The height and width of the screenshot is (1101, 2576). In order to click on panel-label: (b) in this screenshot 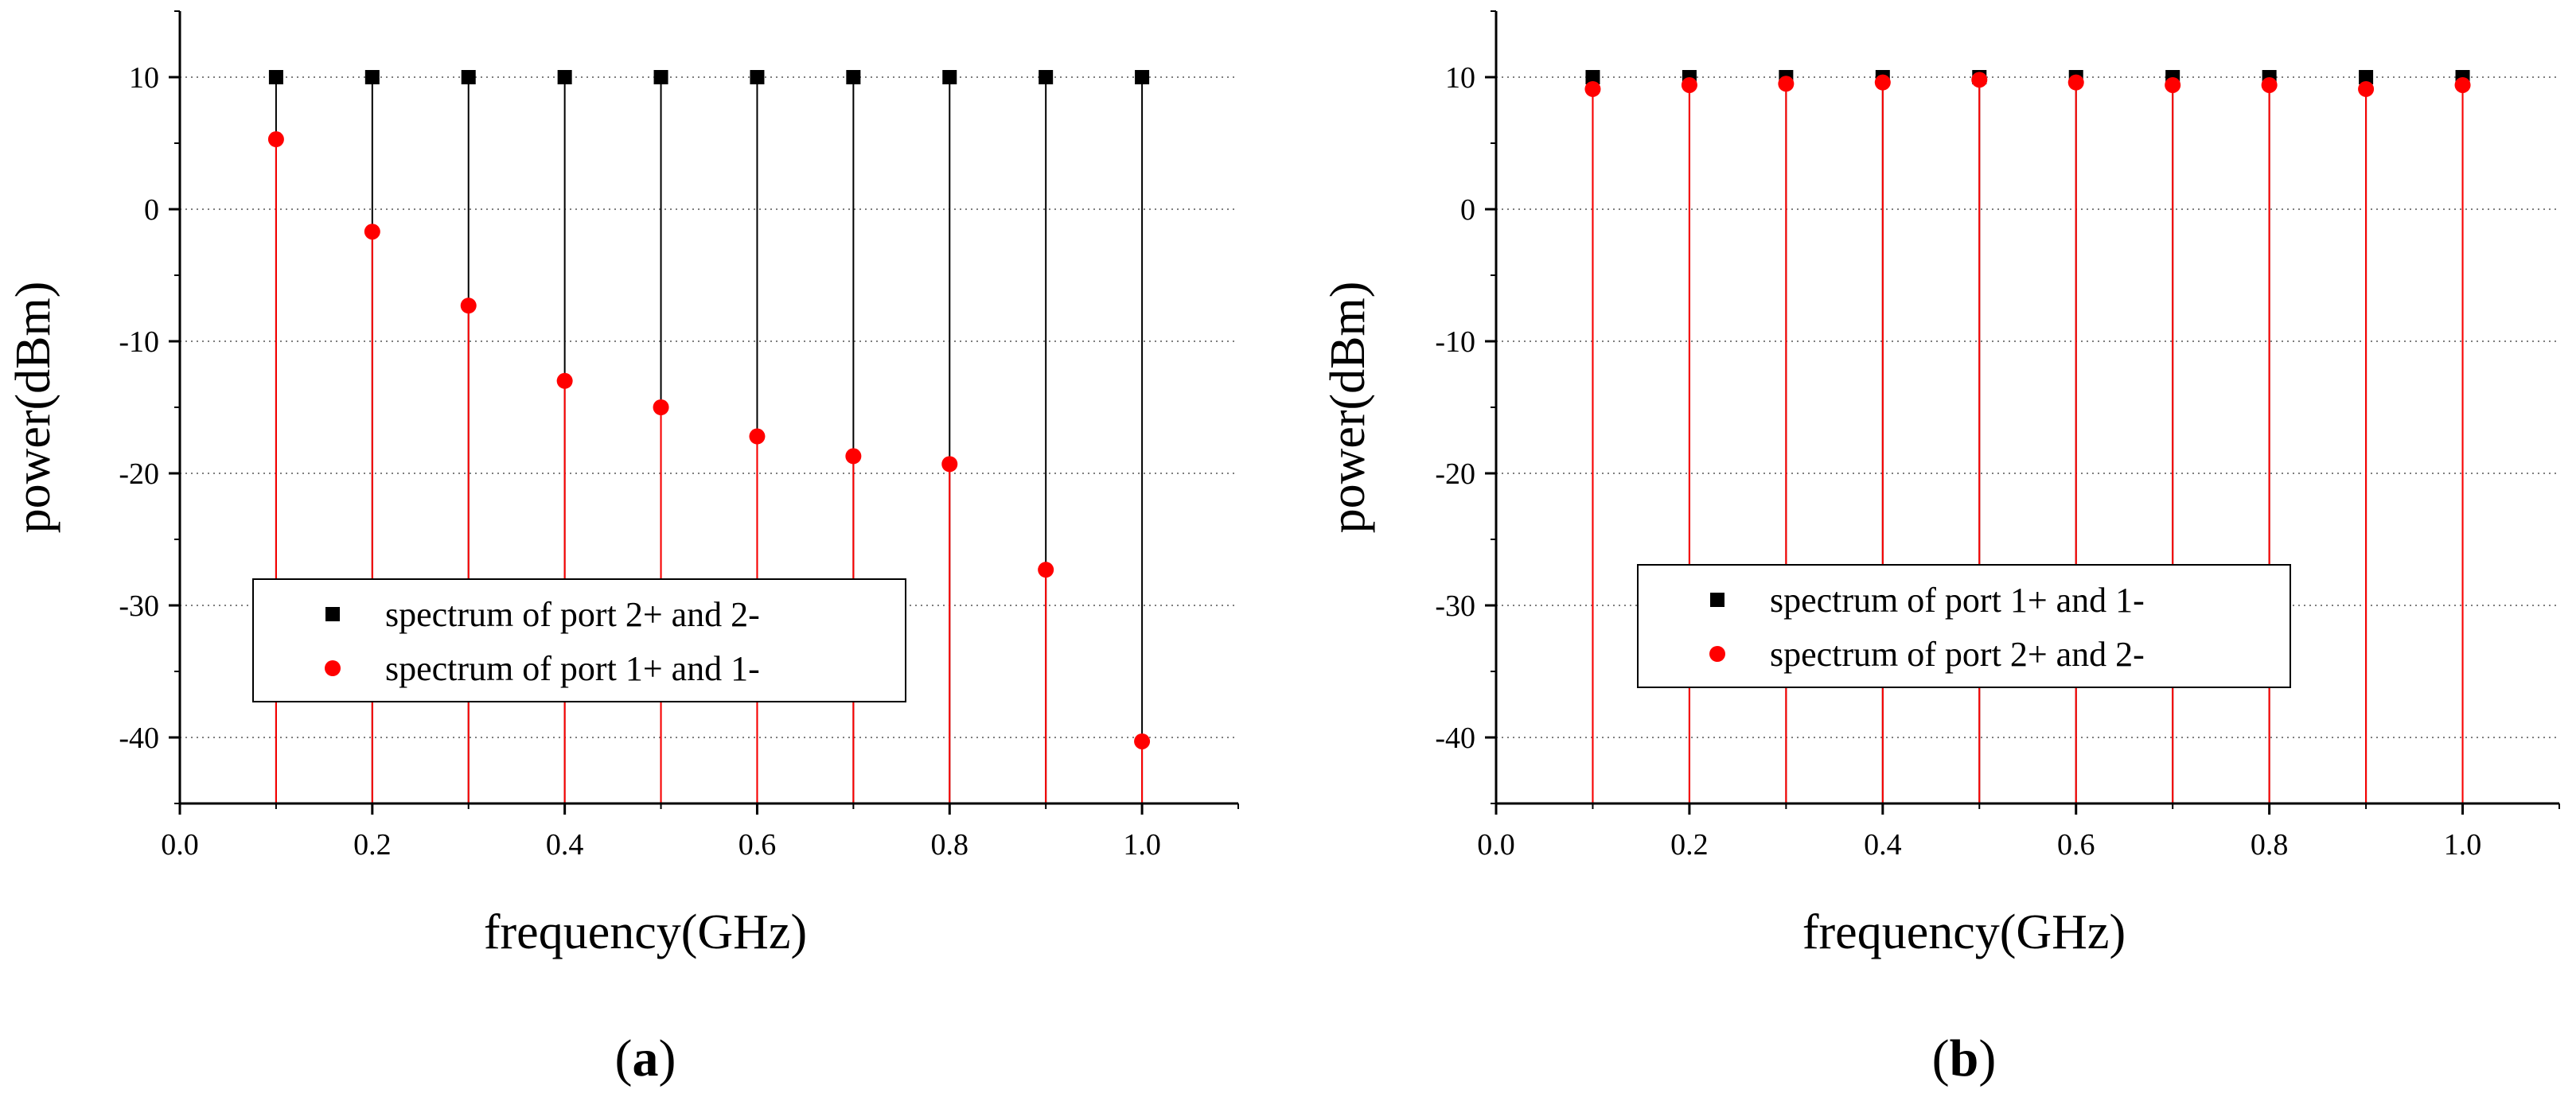, I will do `click(1964, 1058)`.